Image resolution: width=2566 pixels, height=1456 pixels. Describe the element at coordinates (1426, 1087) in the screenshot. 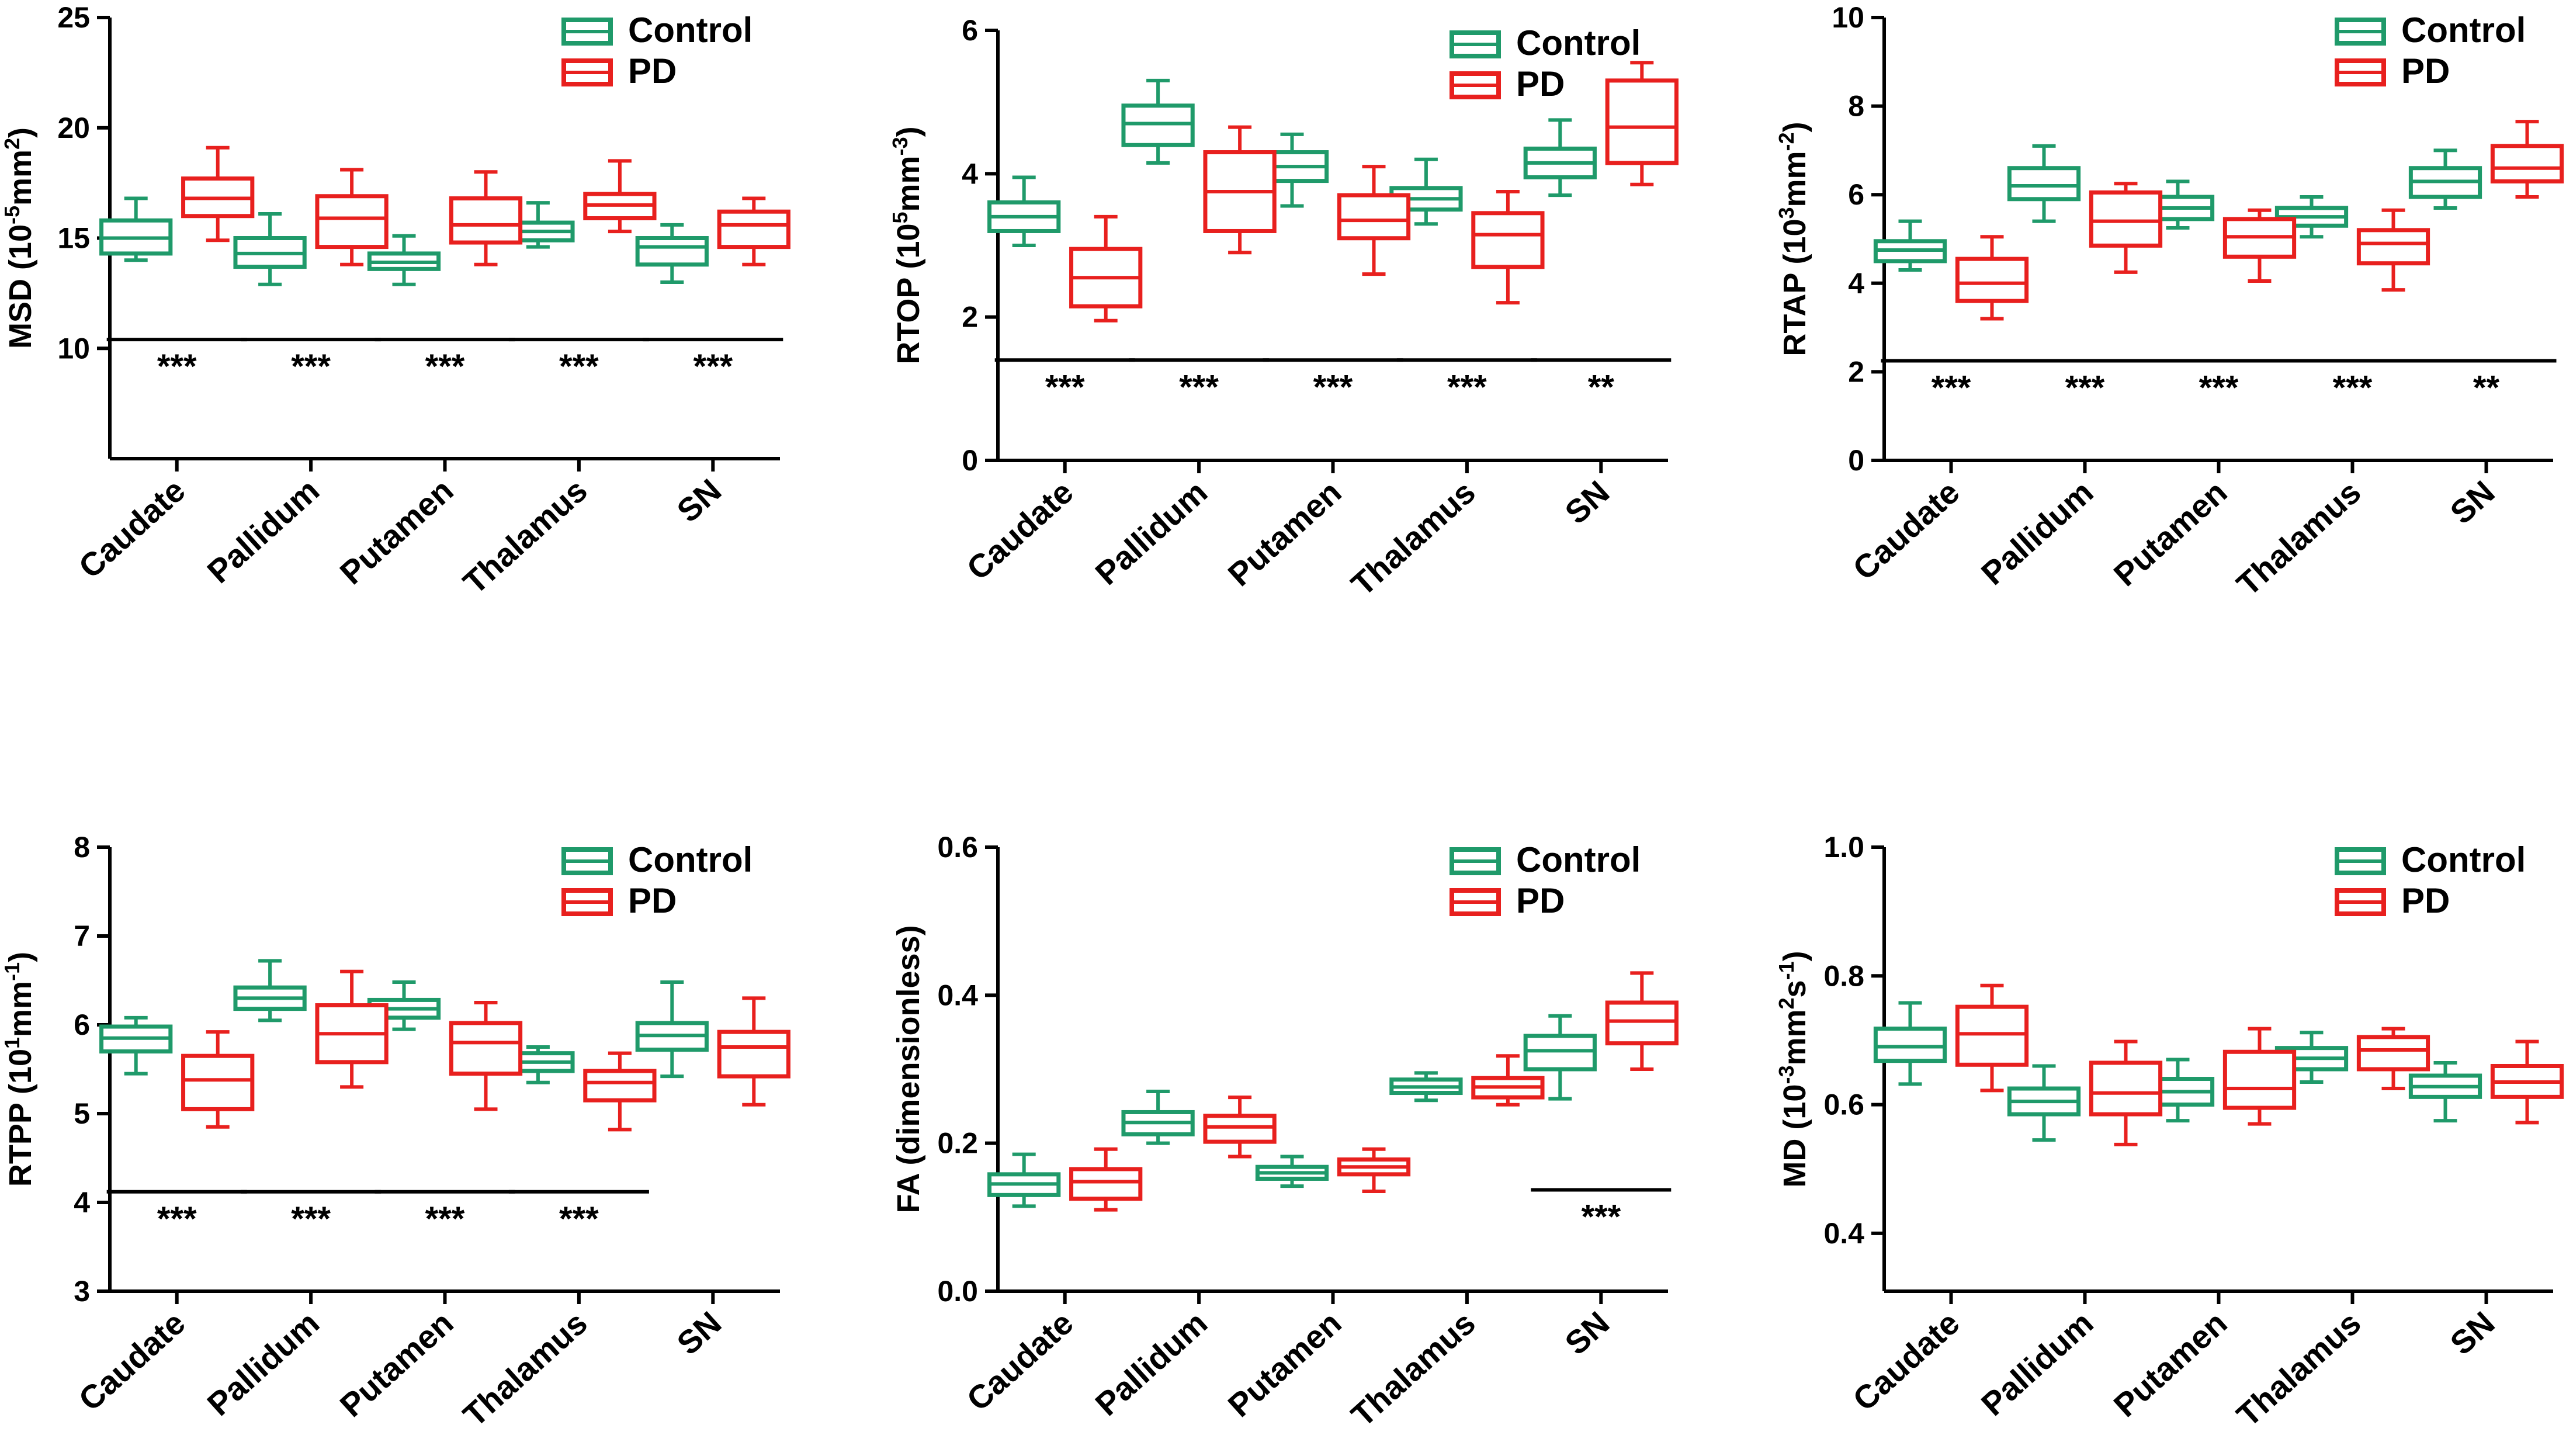

I see `control-box-thalamus` at that location.